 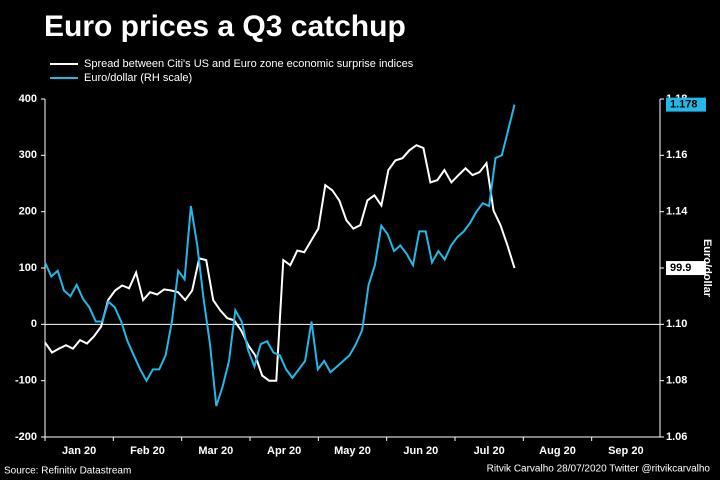 What do you see at coordinates (28, 212) in the screenshot?
I see `y-tick-label: 200` at bounding box center [28, 212].